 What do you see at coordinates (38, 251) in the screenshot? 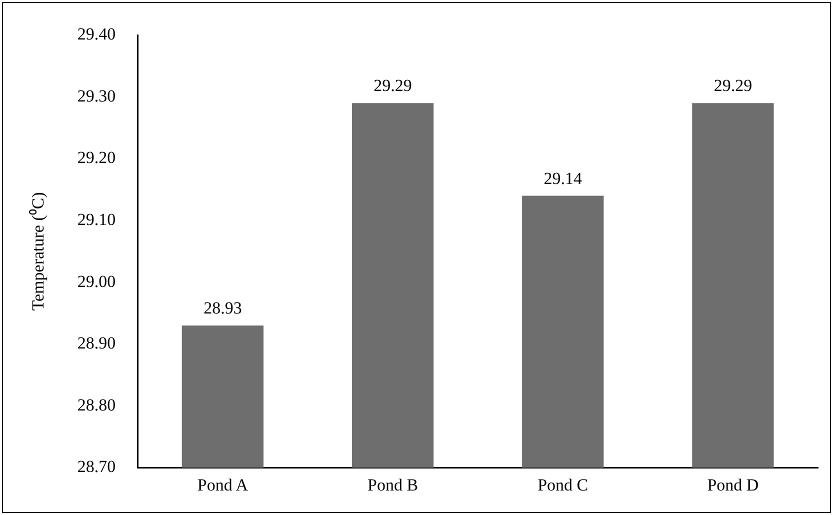
I see `y-axis-title: Temperature (⁰C)` at bounding box center [38, 251].